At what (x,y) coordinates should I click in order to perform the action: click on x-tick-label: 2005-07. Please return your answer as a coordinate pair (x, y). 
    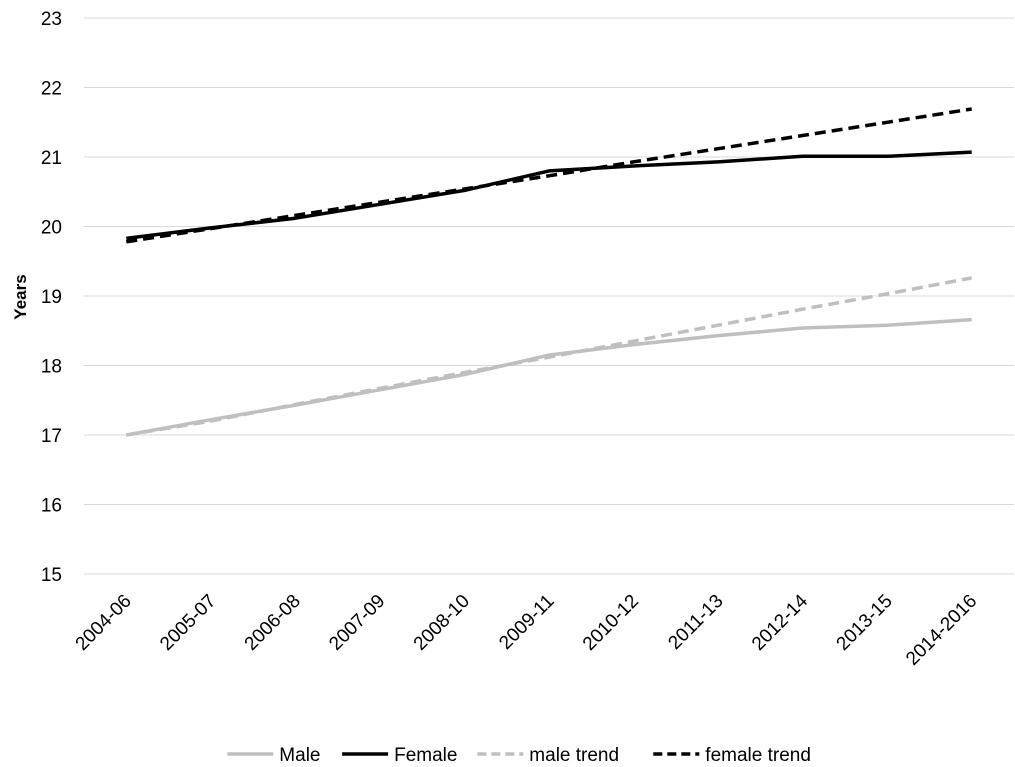
    Looking at the image, I should click on (188, 623).